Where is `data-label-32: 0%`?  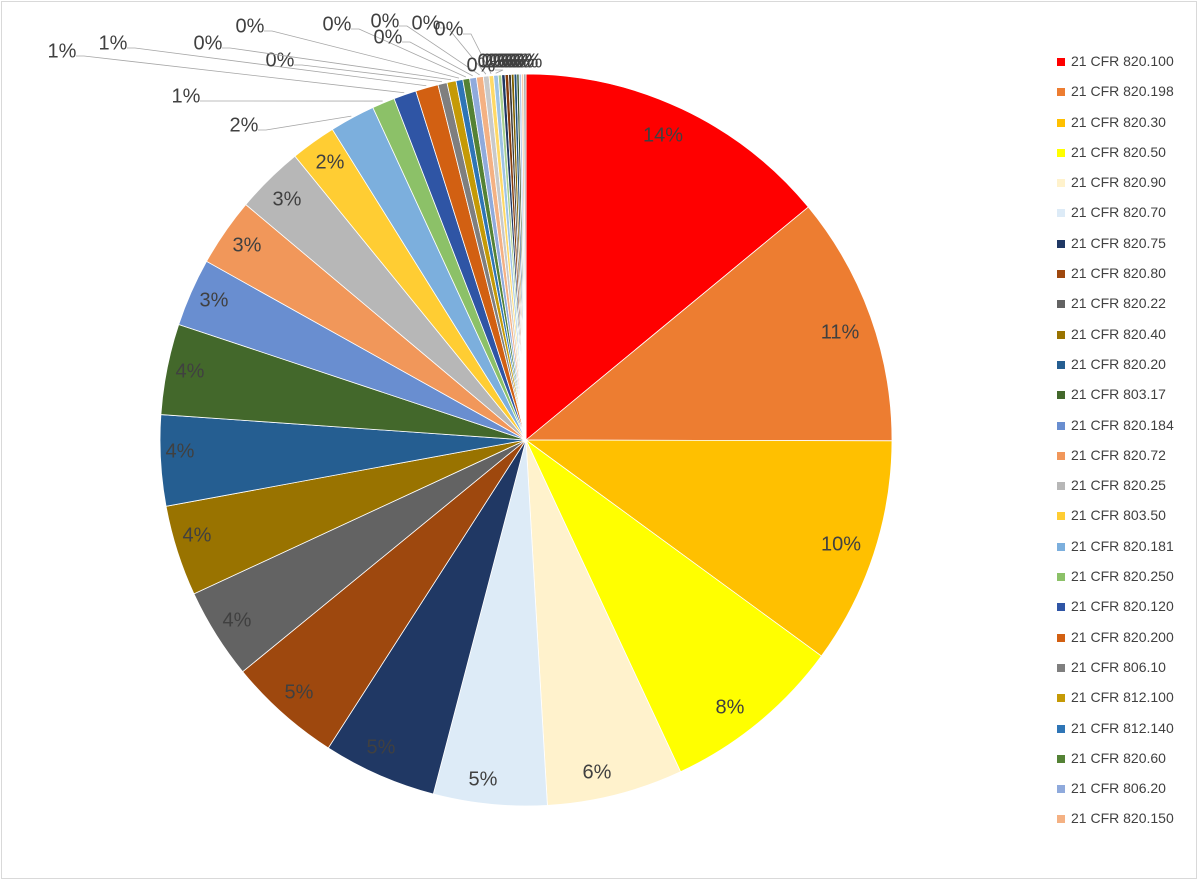 data-label-32: 0% is located at coordinates (500, 61).